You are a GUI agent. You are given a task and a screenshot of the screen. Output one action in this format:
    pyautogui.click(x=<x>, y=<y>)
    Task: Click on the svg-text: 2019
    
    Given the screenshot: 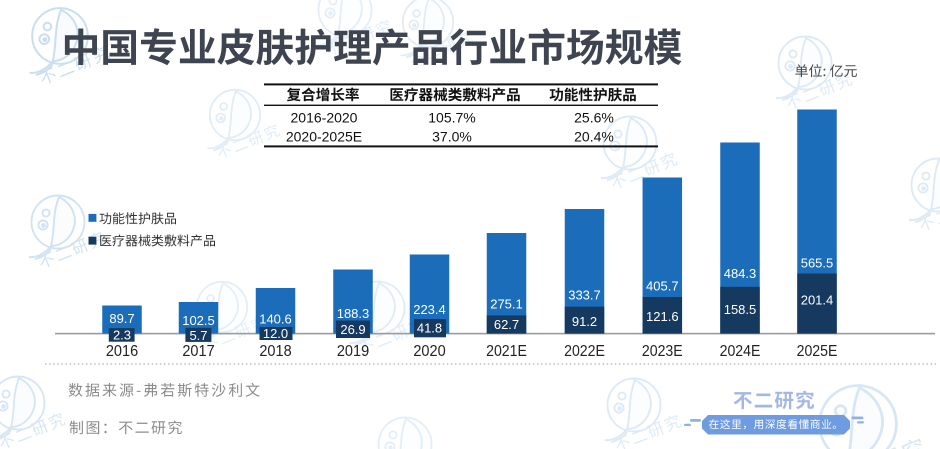 What is the action you would take?
    pyautogui.click(x=353, y=351)
    